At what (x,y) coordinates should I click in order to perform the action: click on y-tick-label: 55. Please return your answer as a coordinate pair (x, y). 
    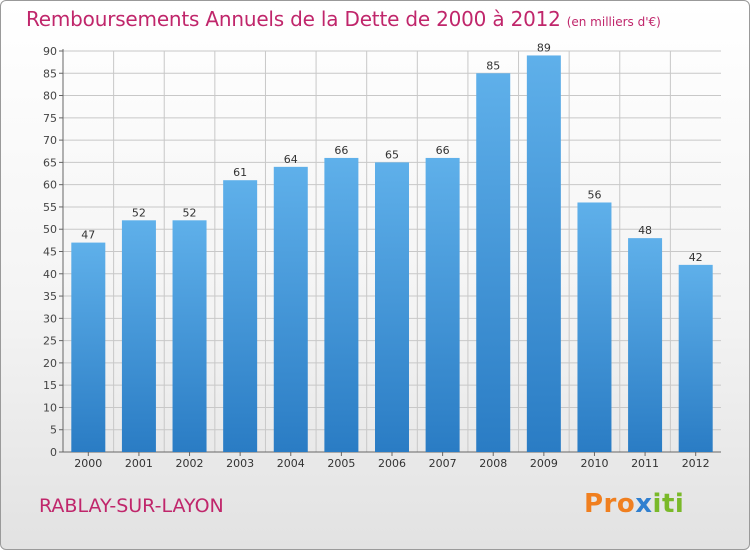
    Looking at the image, I should click on (50, 207).